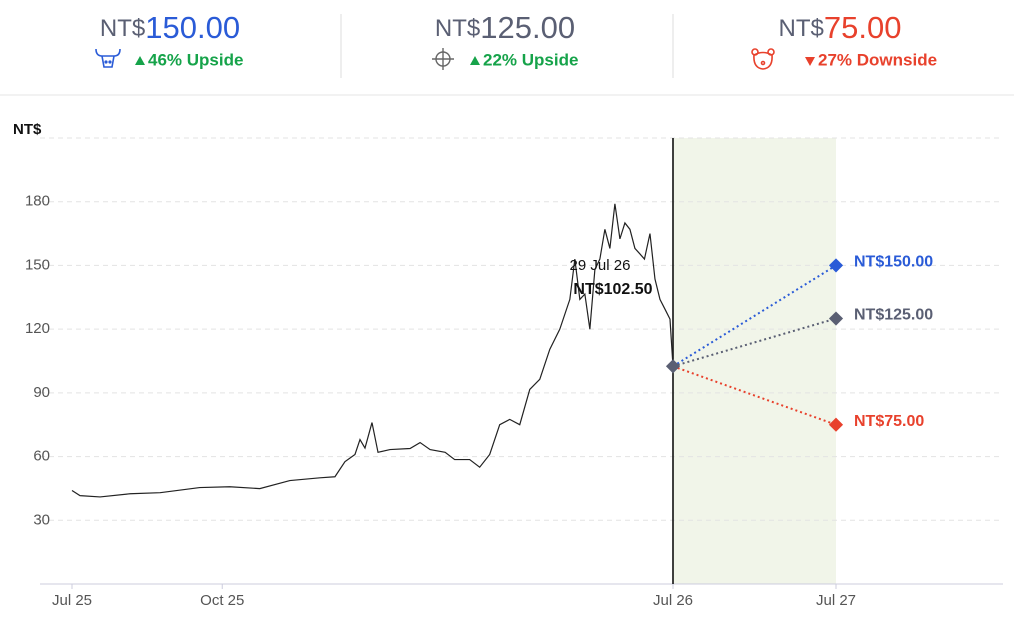 The width and height of the screenshot is (1014, 642). I want to click on tooltip-price: NT$102.50, so click(612, 289).